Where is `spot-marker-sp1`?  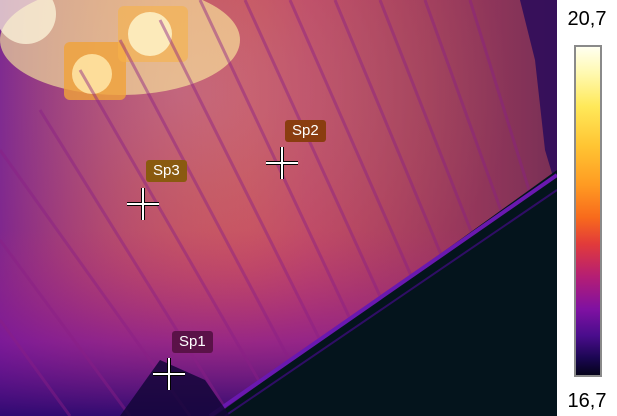 spot-marker-sp1 is located at coordinates (169, 374).